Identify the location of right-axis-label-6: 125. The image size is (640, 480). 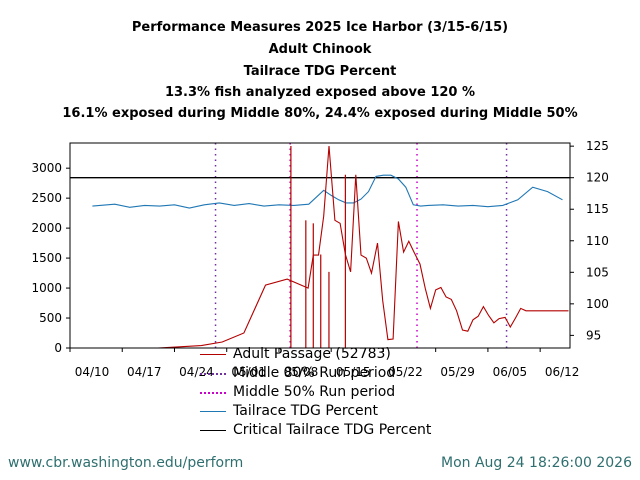
(597, 146).